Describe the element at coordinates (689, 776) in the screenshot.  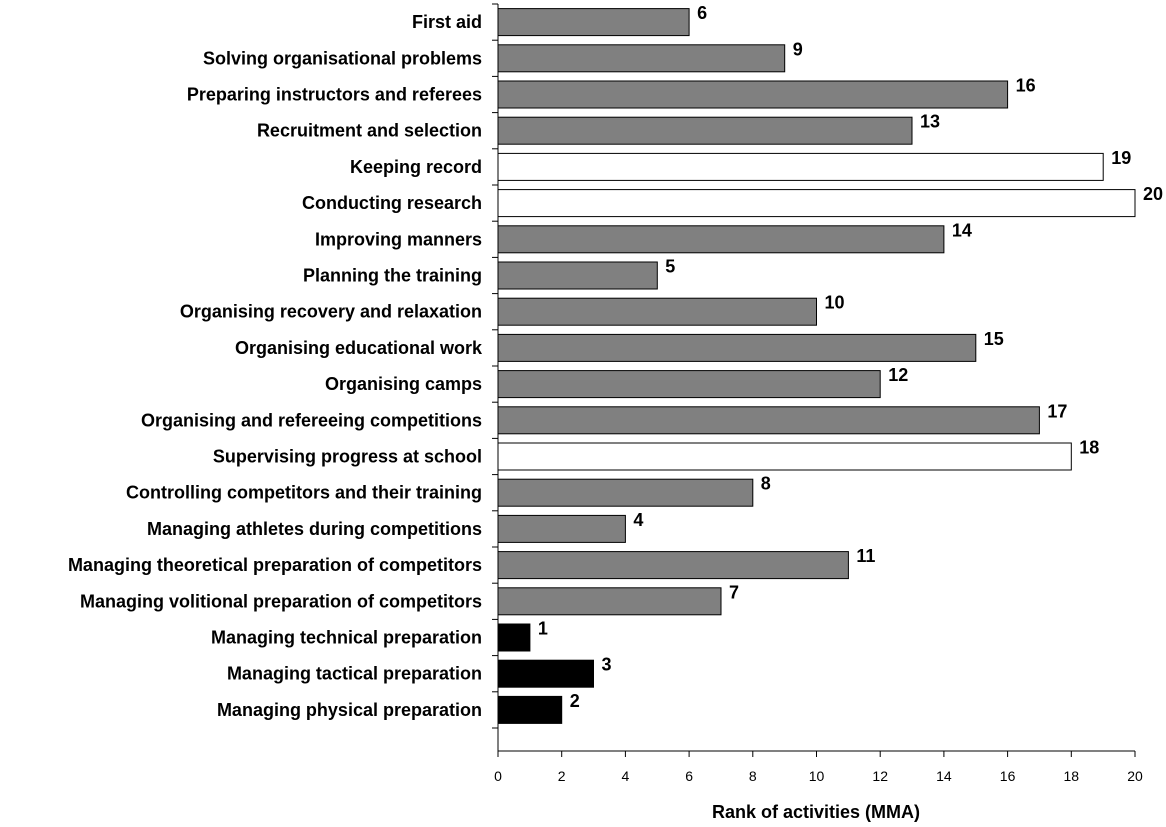
I see `x-tick-label: 6` at that location.